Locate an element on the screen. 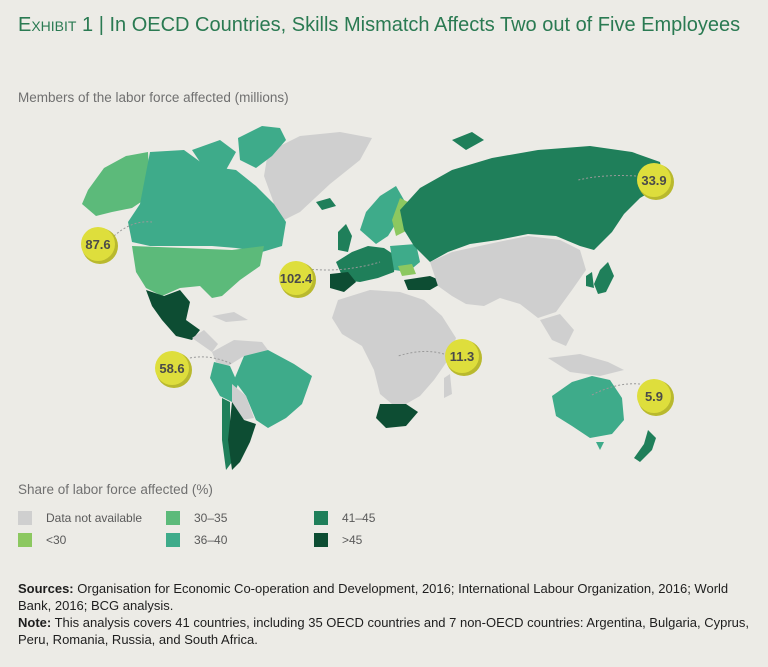 Image resolution: width=768 pixels, height=667 pixels. region-new-zealand is located at coordinates (645, 446).